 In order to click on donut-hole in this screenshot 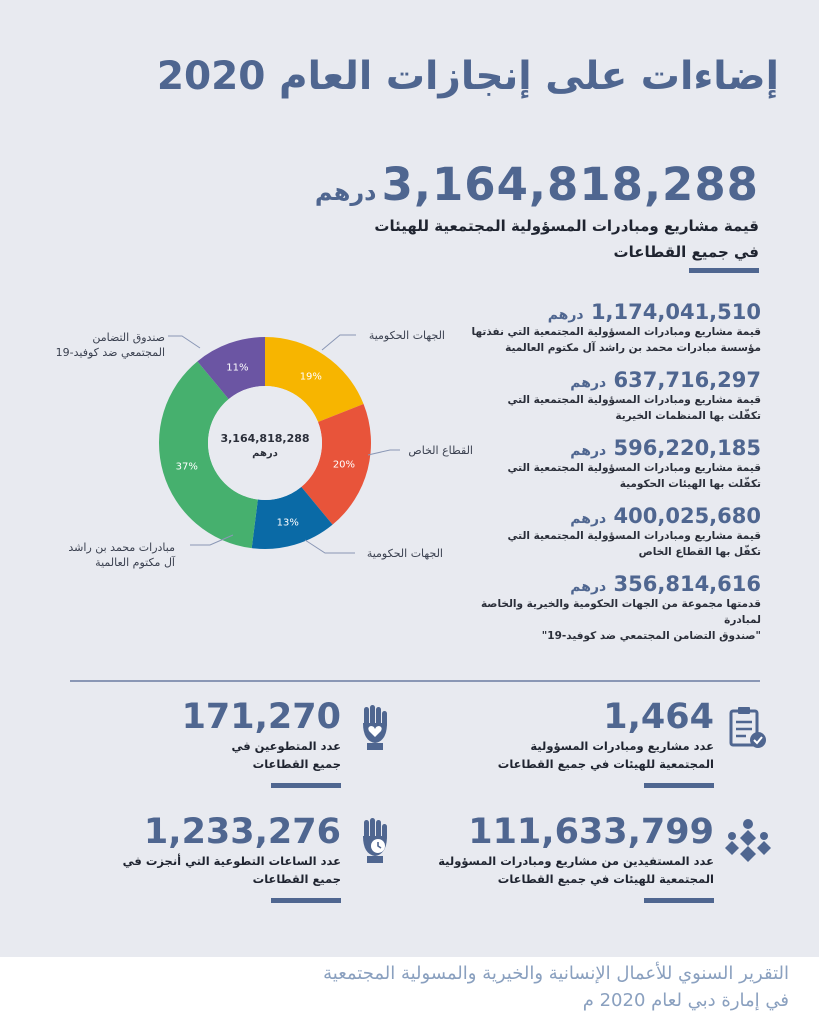, I will do `click(265, 443)`.